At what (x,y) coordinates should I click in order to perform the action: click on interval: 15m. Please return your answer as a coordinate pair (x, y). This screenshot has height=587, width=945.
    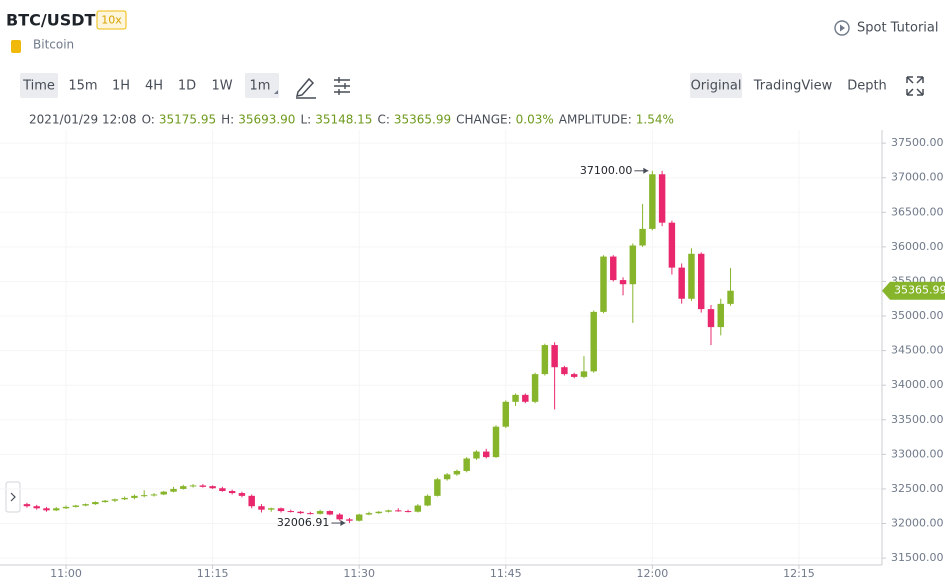
    Looking at the image, I should click on (82, 86).